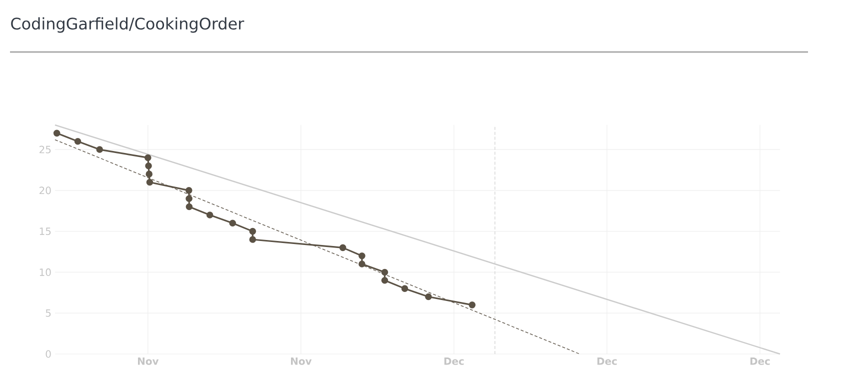 This screenshot has height=390, width=847. I want to click on chart-title: CodingGarfield/CookingOrder, so click(127, 25).